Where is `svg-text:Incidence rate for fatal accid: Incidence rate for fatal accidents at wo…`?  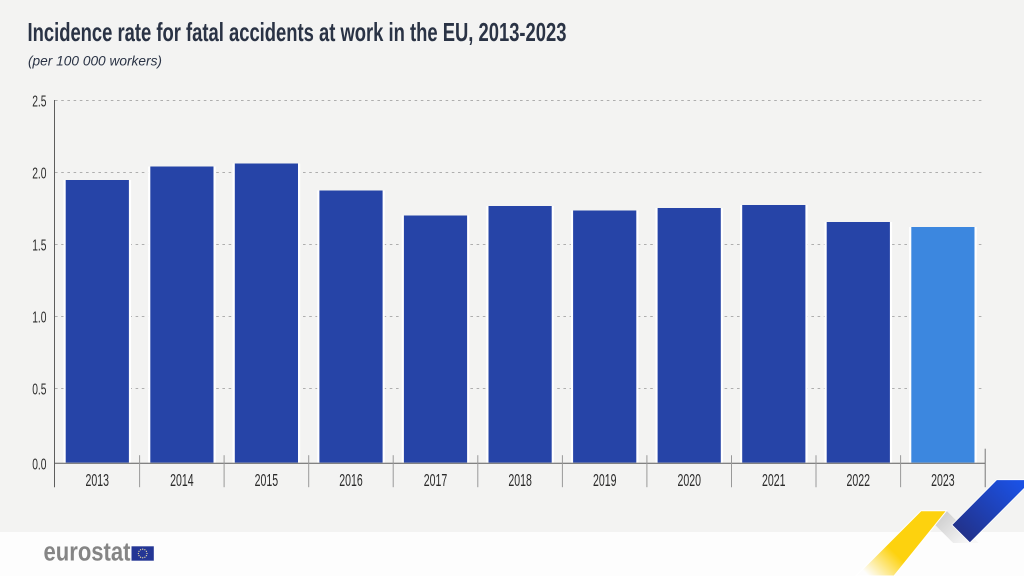
svg-text:Incidence rate for fatal accid: Incidence rate for fatal accidents at wo… is located at coordinates (297, 32).